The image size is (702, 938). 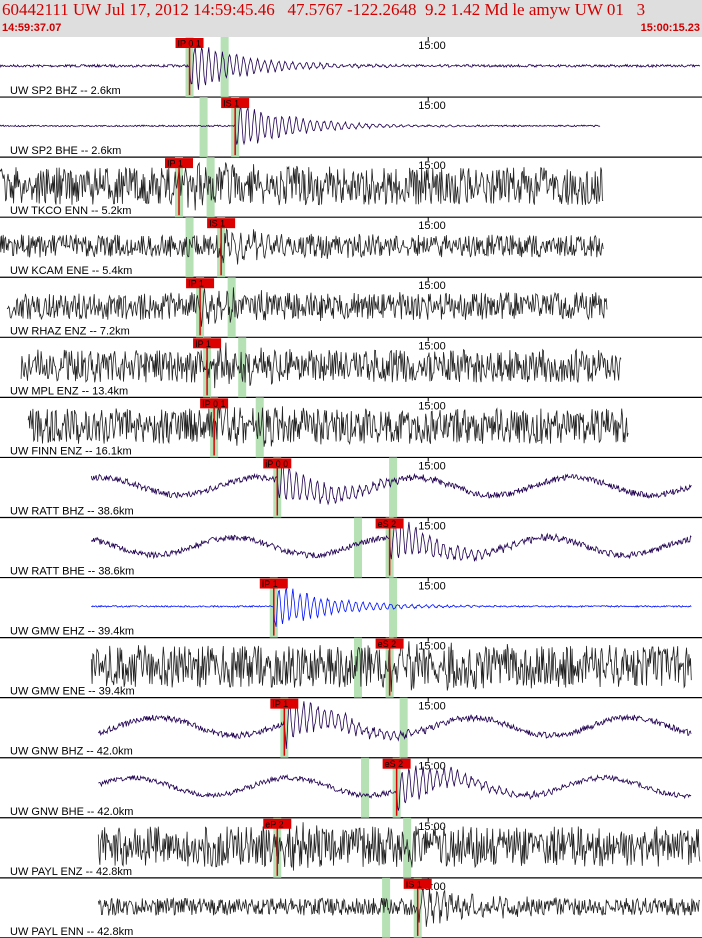 What do you see at coordinates (70, 211) in the screenshot?
I see `station-label: UW TKCO ENN -- 5.2km` at bounding box center [70, 211].